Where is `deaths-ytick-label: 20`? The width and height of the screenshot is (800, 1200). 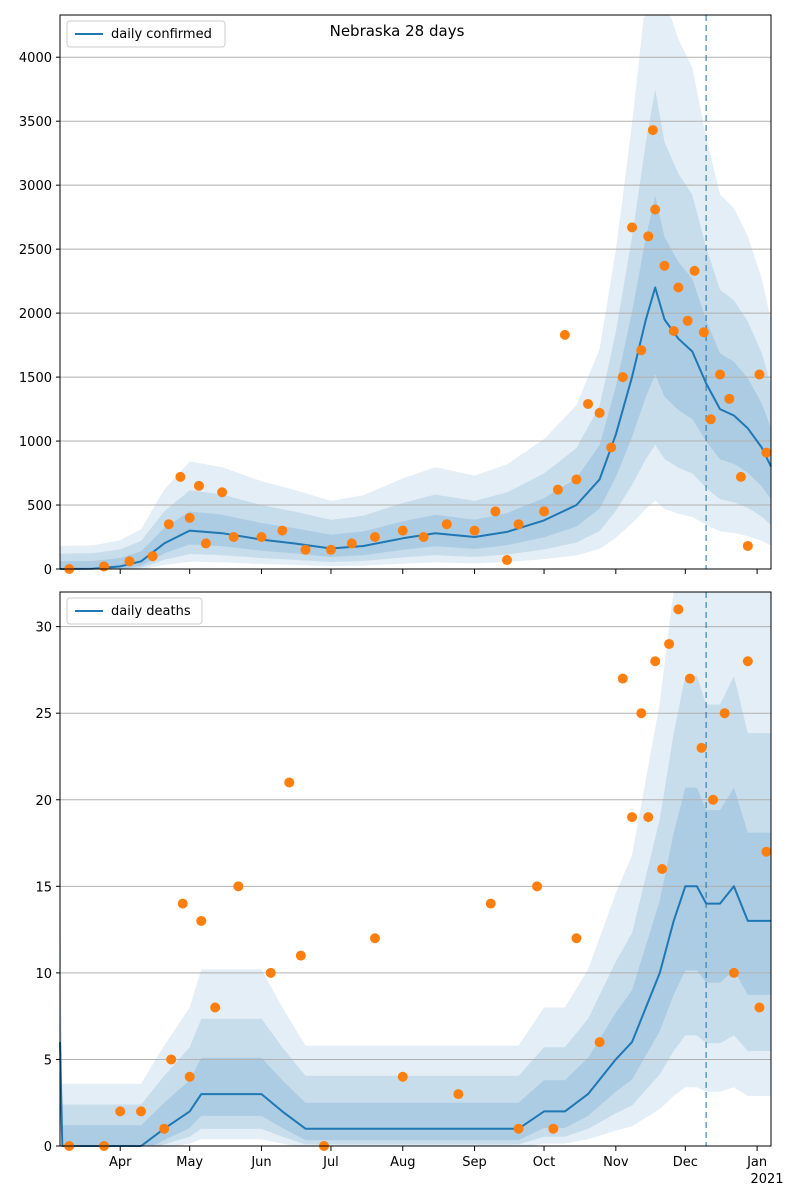
deaths-ytick-label: 20 is located at coordinates (43, 801).